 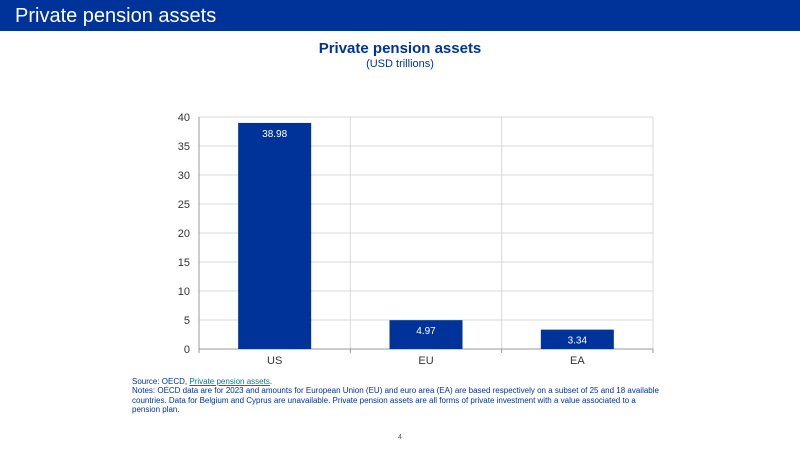 What do you see at coordinates (400, 15) in the screenshot?
I see `header-bar: Private pension assets` at bounding box center [400, 15].